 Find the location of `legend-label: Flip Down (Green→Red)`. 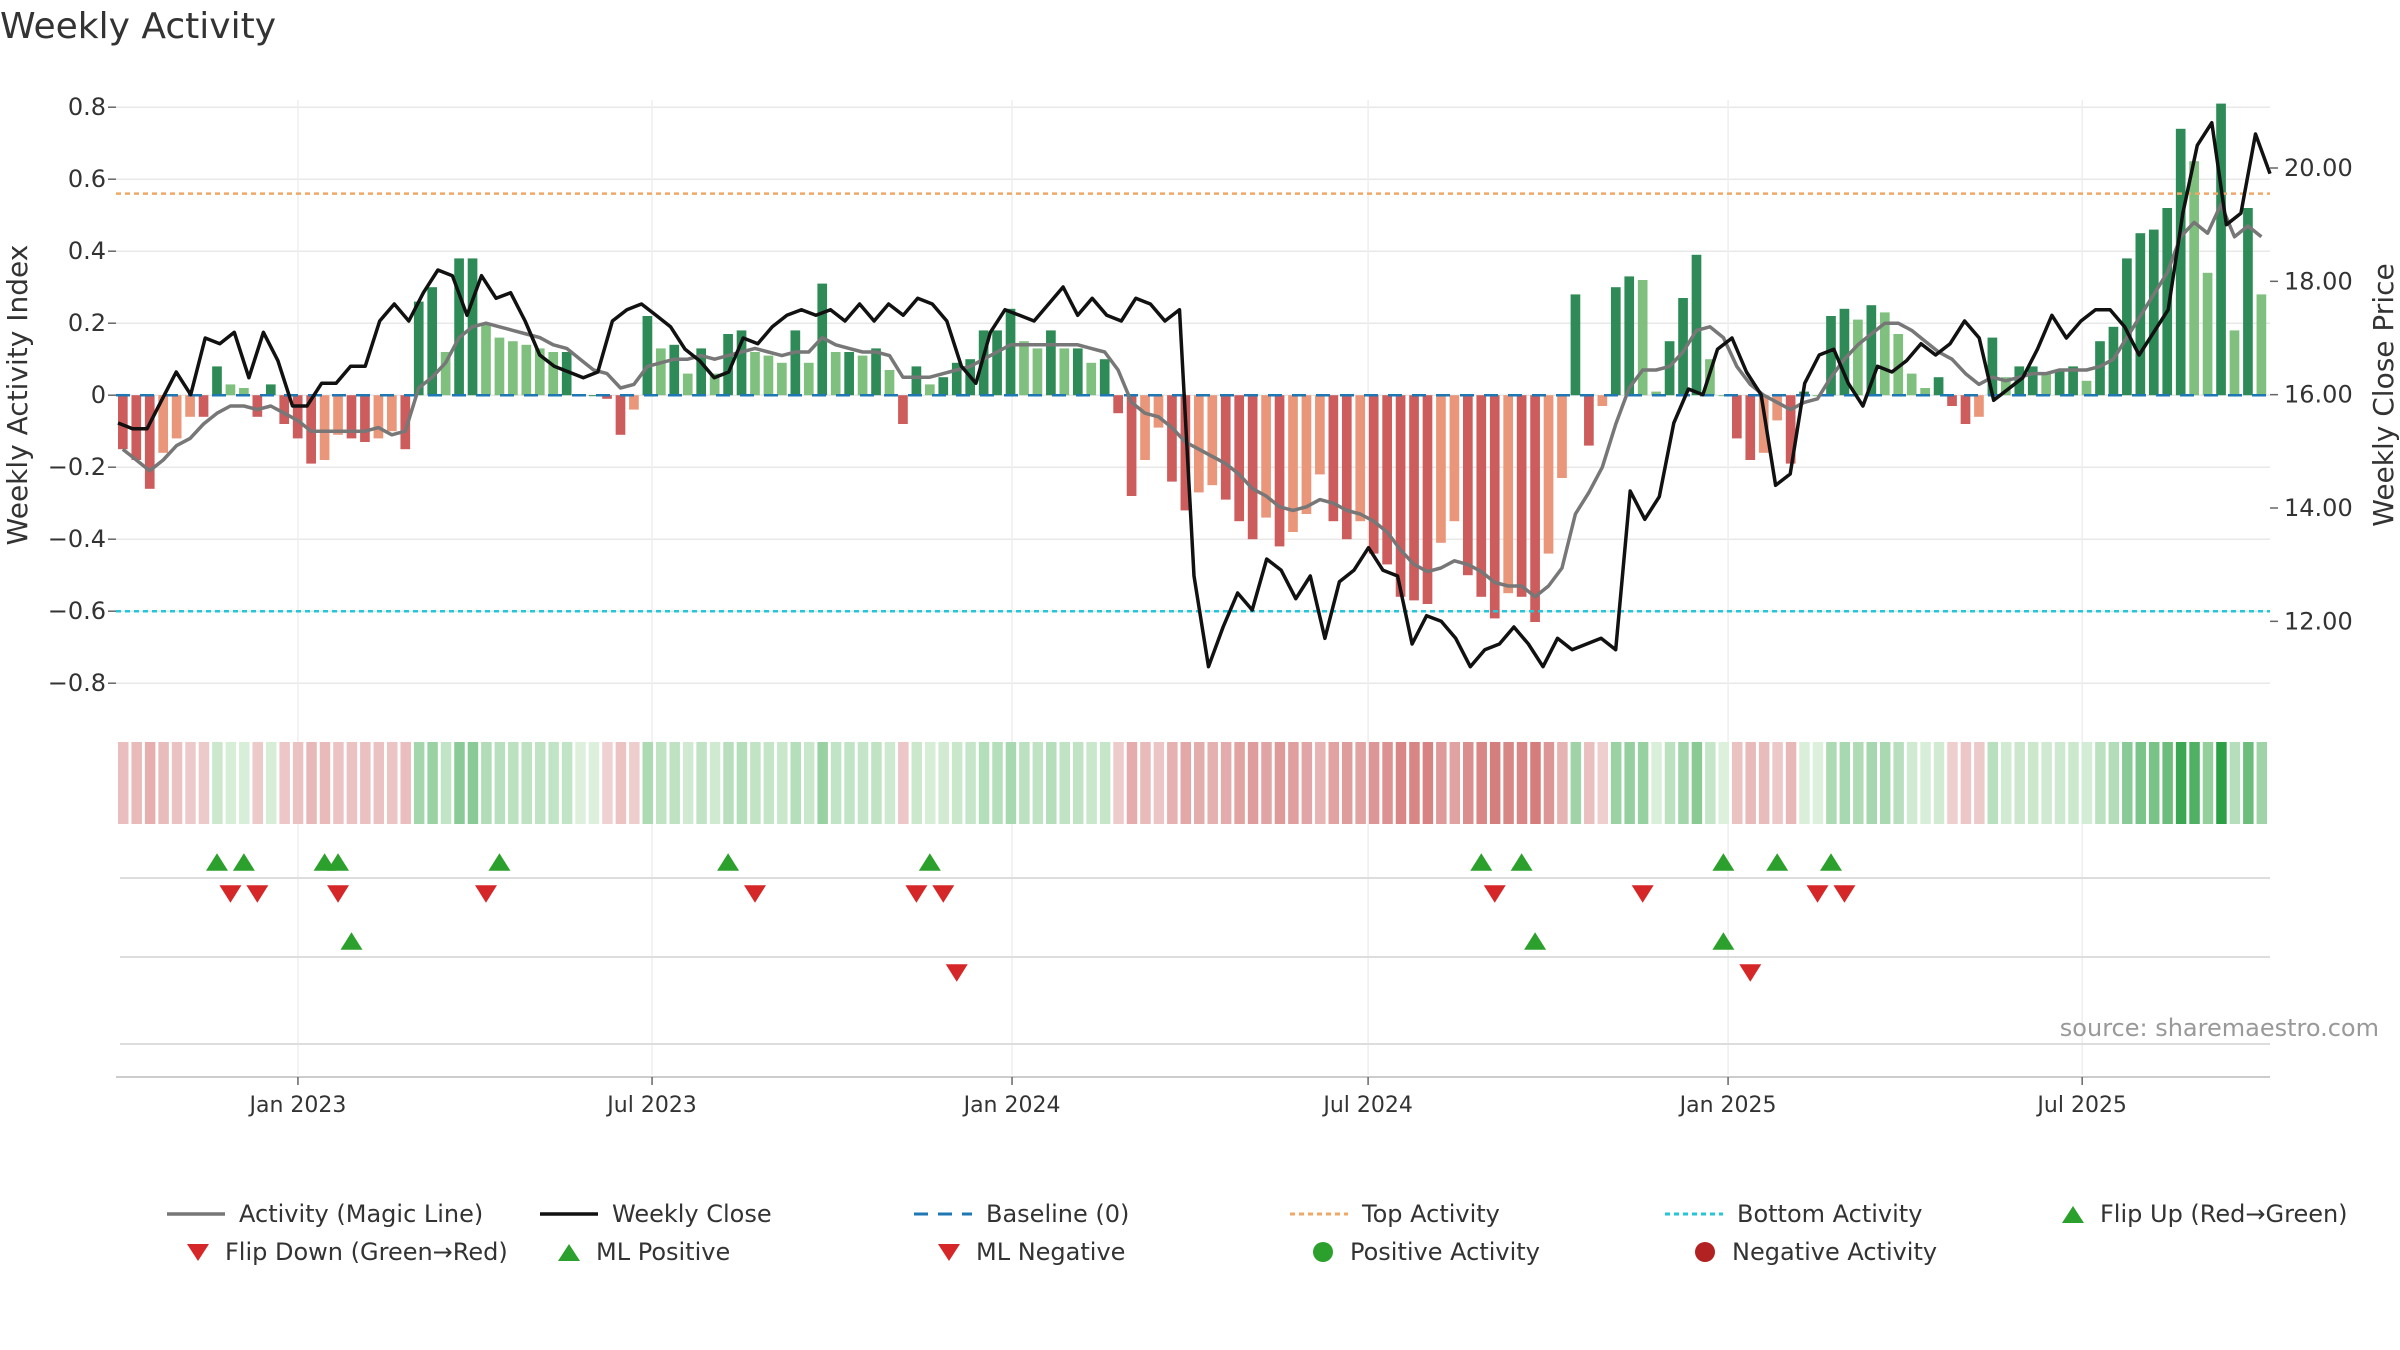

legend-label: Flip Down (Green→Red) is located at coordinates (366, 1252).